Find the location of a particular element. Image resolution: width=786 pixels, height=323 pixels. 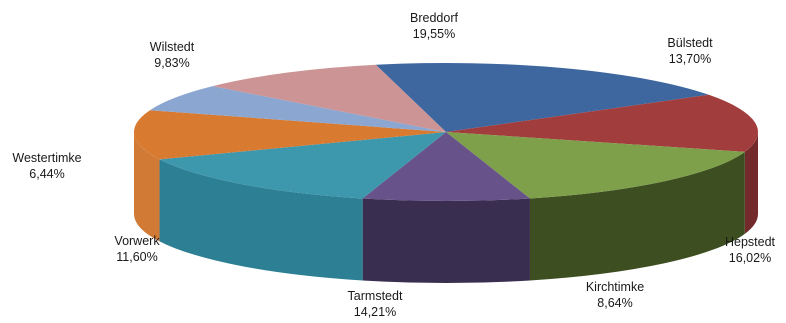

pie-slice-kirchtimke is located at coordinates (446, 166).